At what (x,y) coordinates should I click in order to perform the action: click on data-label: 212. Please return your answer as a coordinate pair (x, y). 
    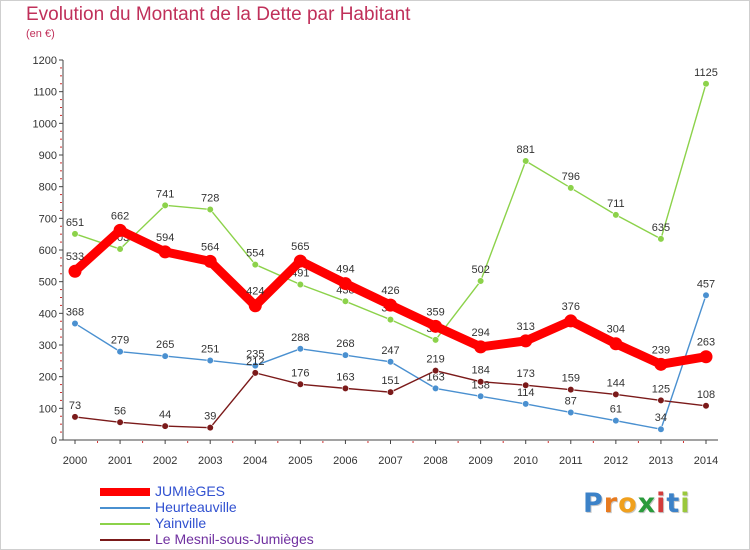
    Looking at the image, I should click on (255, 362).